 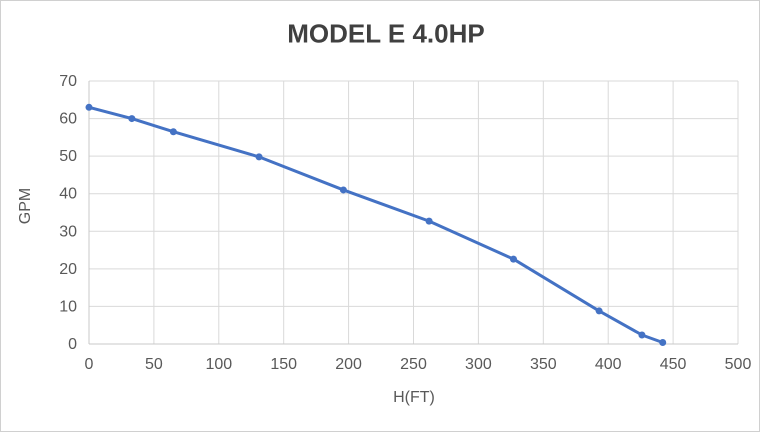 I want to click on y-tick-label: 10, so click(x=68, y=306).